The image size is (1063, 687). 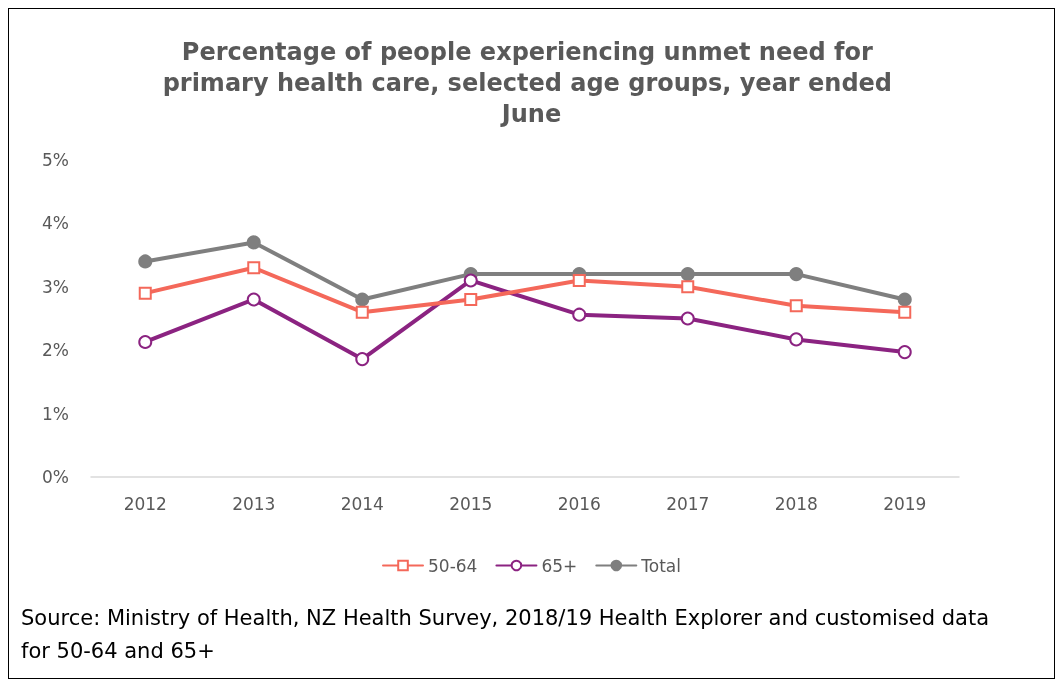 I want to click on x-tick-label: 2015, so click(x=471, y=503).